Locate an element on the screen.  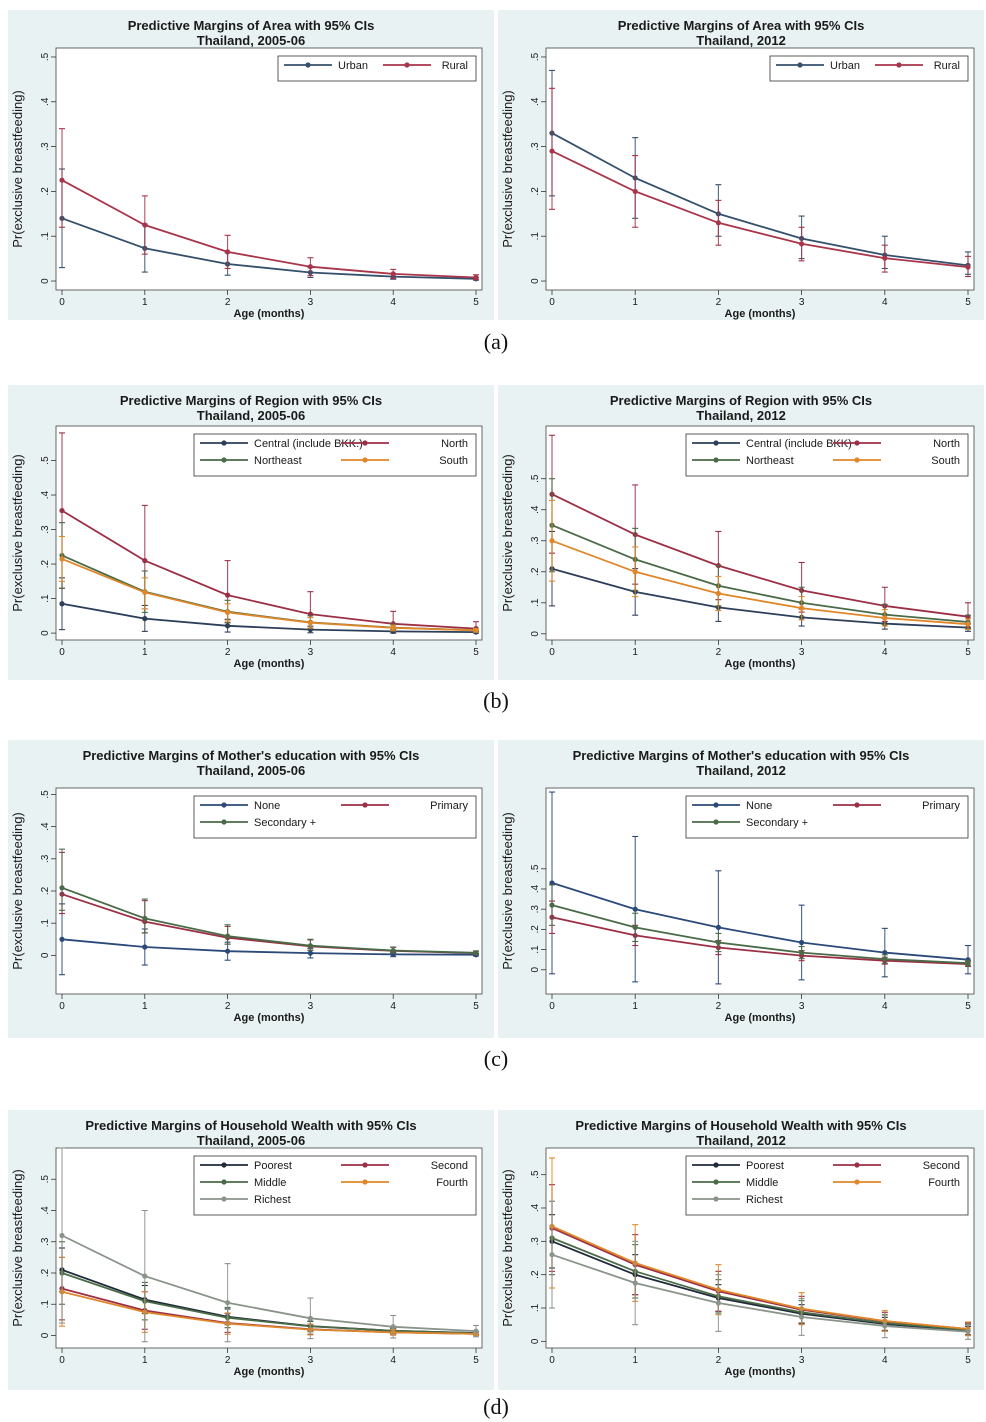
legend-label: Richest is located at coordinates (764, 1200).